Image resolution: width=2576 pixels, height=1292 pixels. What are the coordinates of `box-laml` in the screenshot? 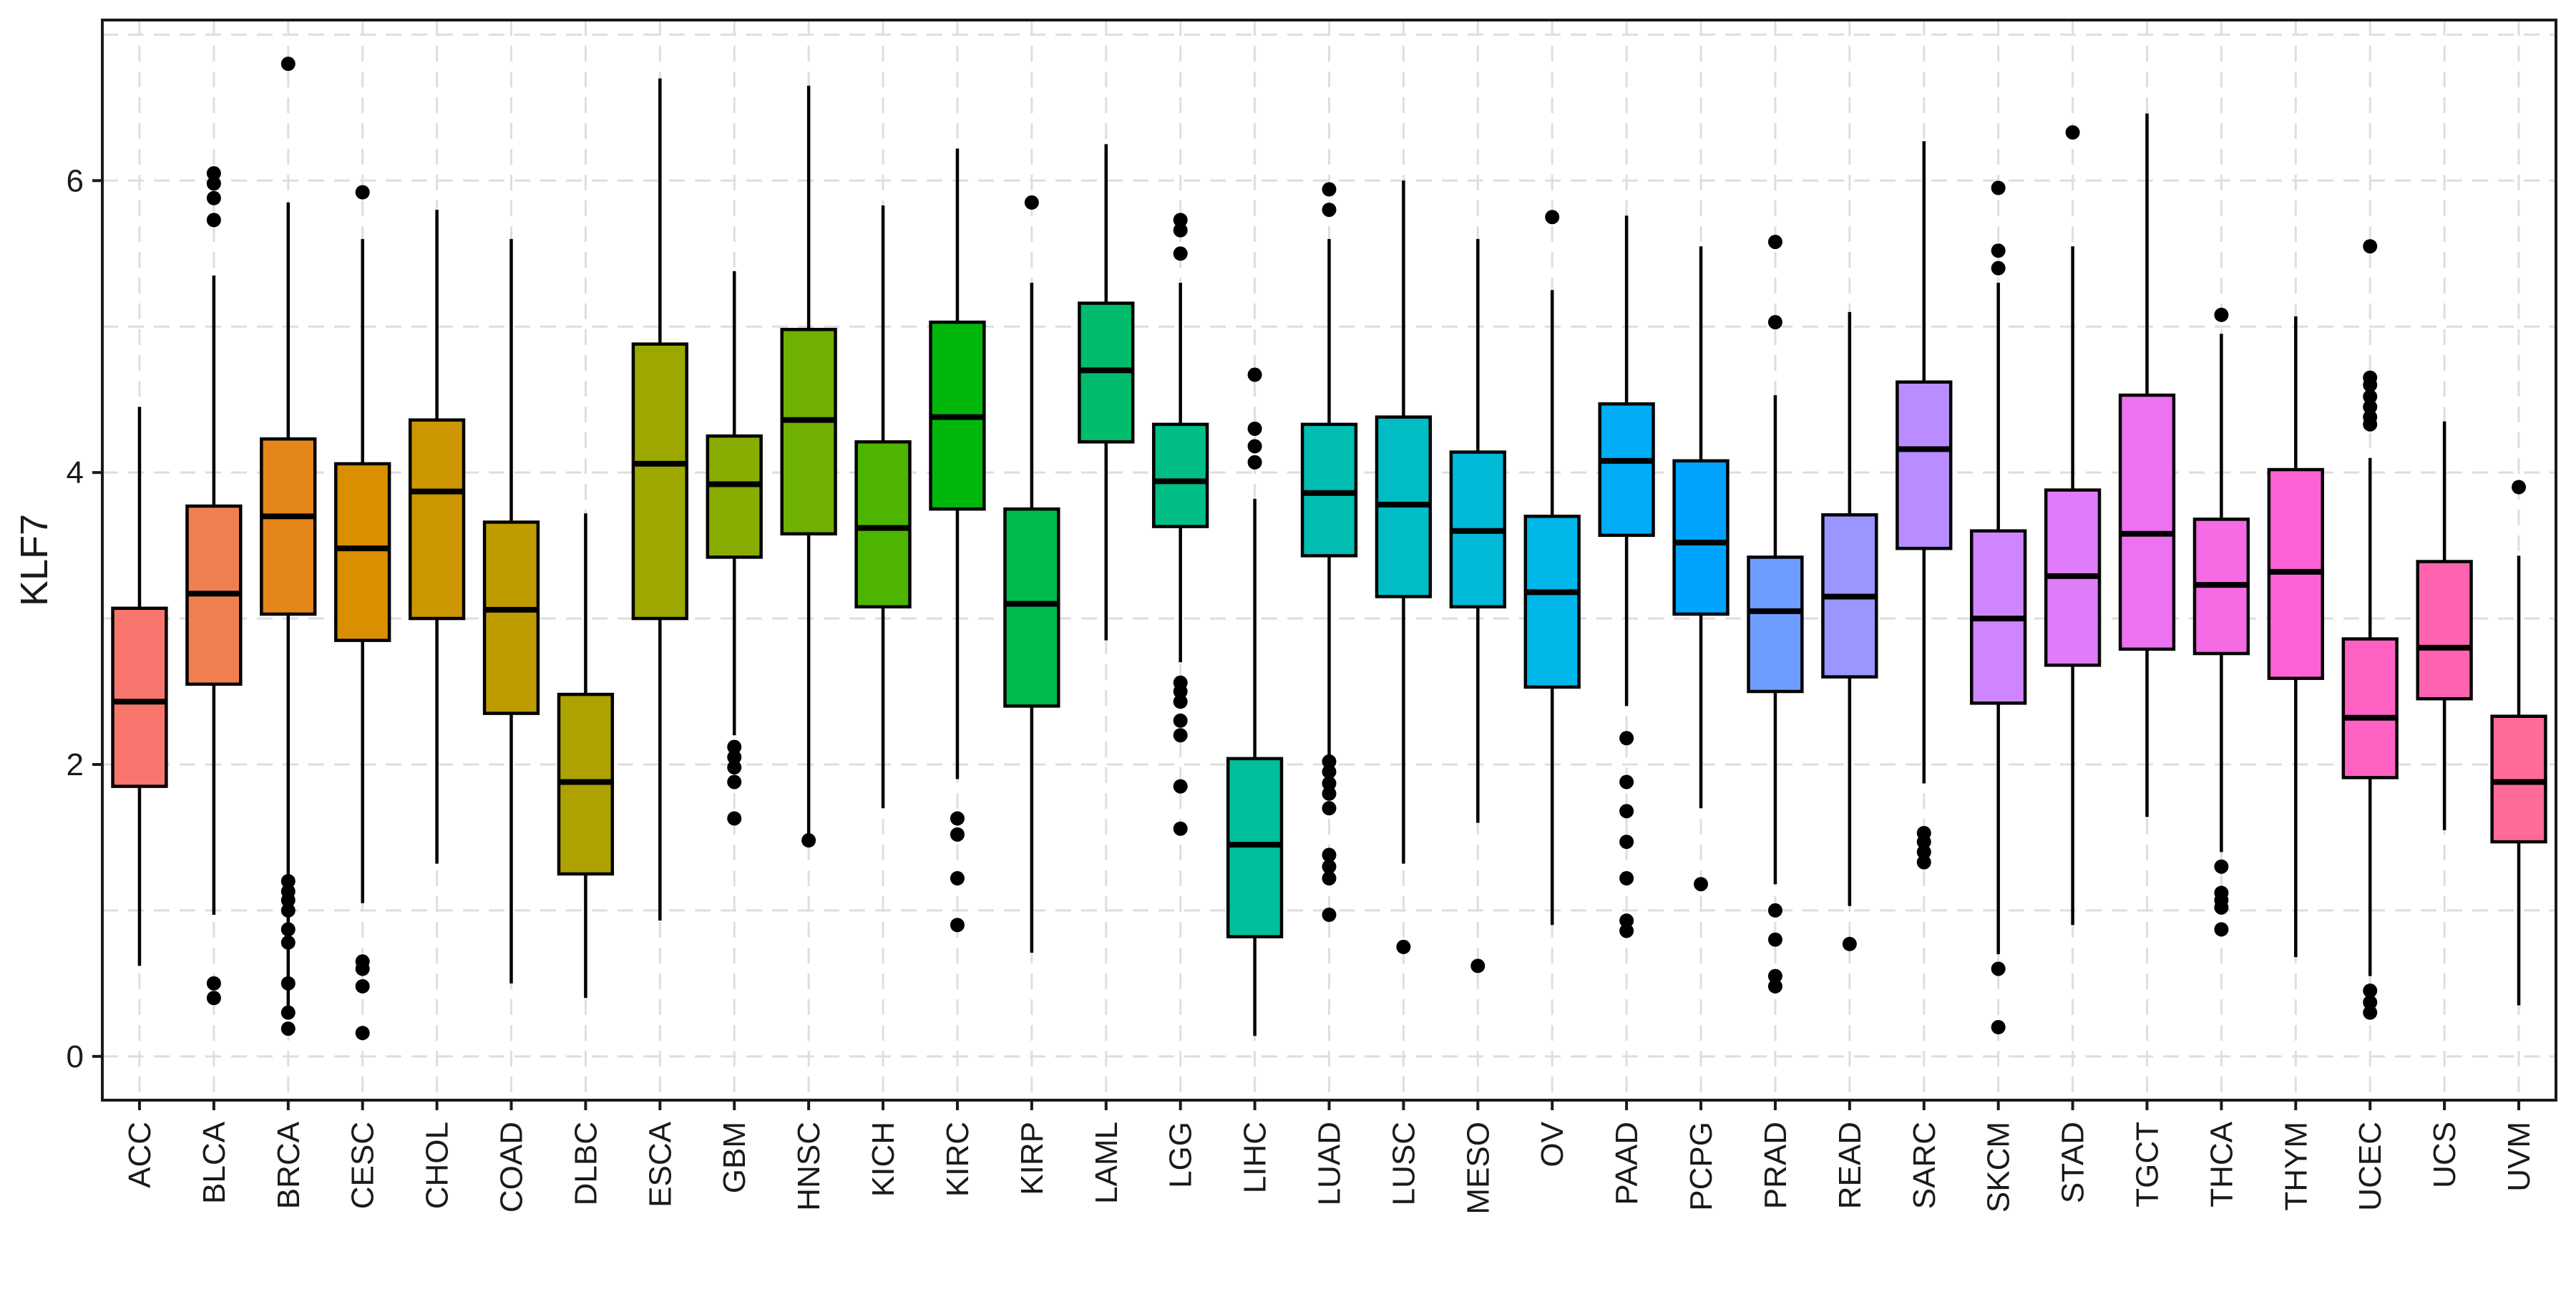 It's located at (1106, 392).